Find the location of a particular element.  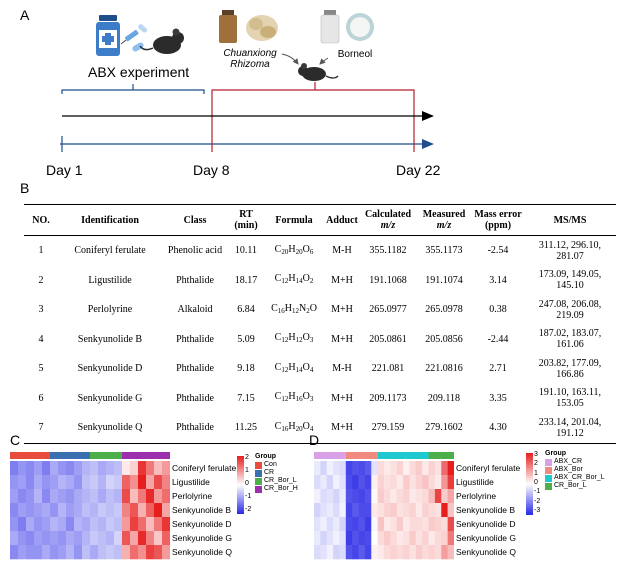

syringe-icon is located at coordinates (129, 37).